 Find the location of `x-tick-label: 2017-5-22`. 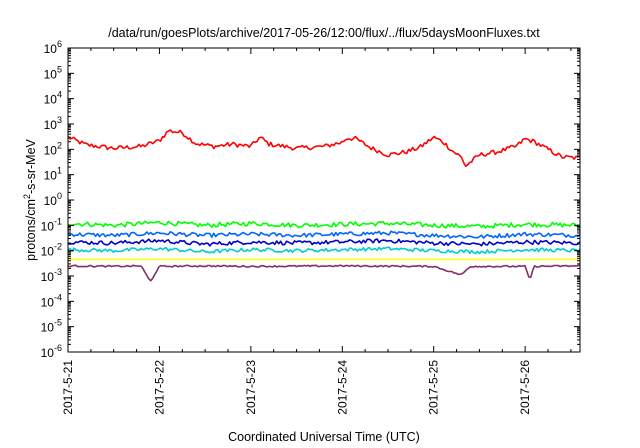

x-tick-label: 2017-5-22 is located at coordinates (159, 387).